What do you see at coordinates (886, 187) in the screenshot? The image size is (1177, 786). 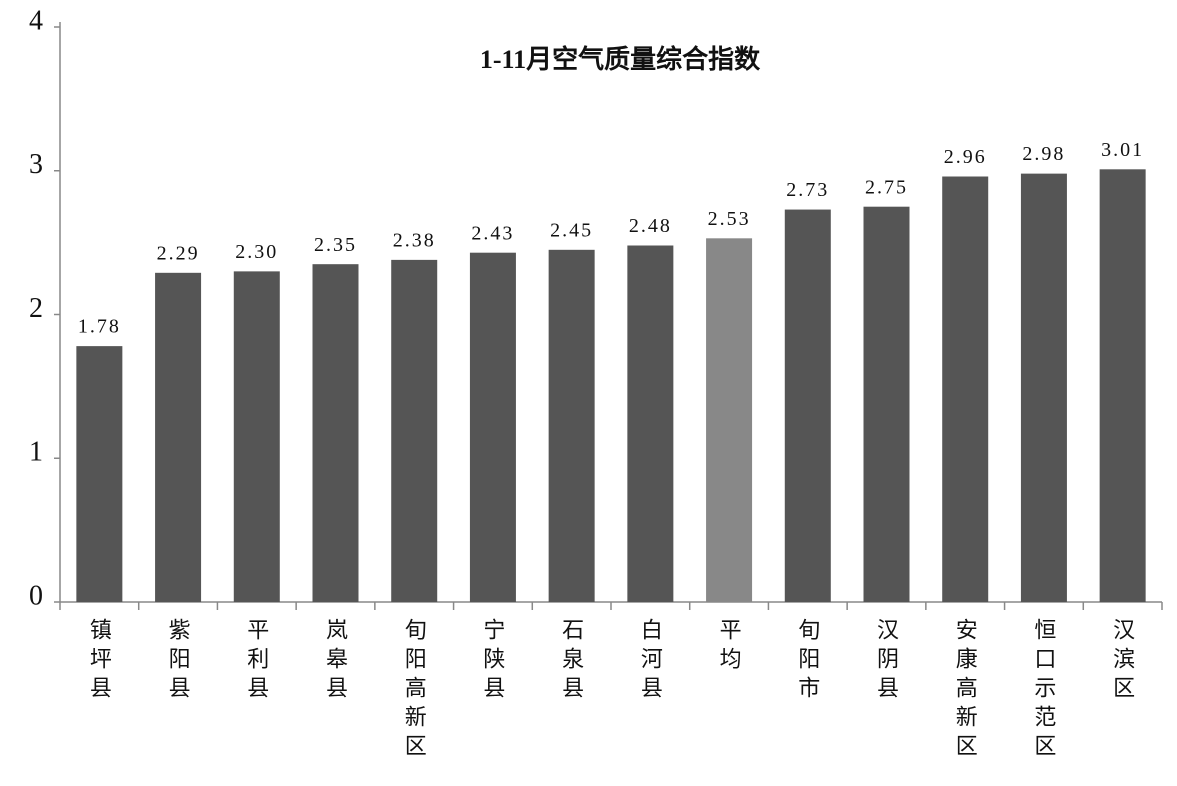 I see `value-label: 2.75` at bounding box center [886, 187].